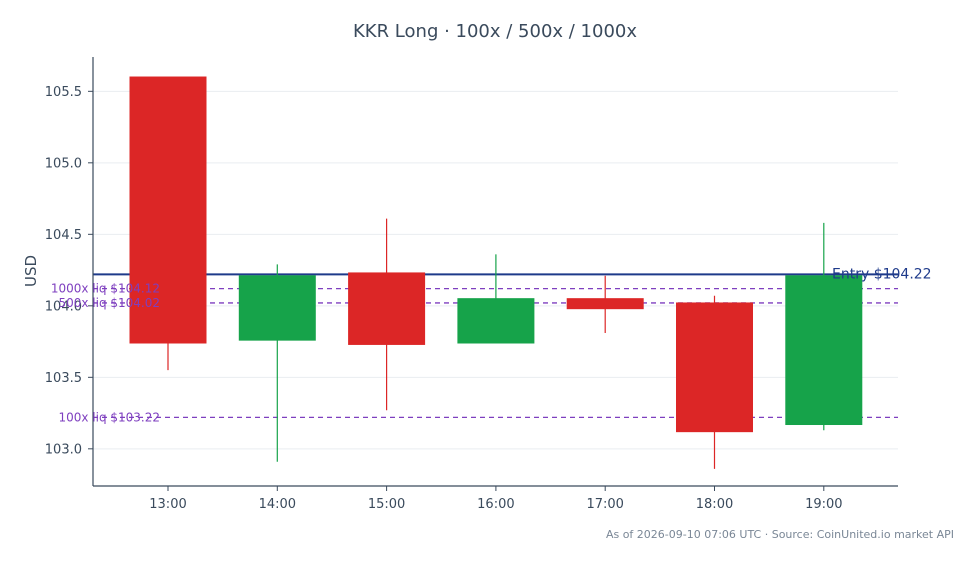 This screenshot has width=978, height=568. I want to click on entry-label: Entry $104.22, so click(882, 274).